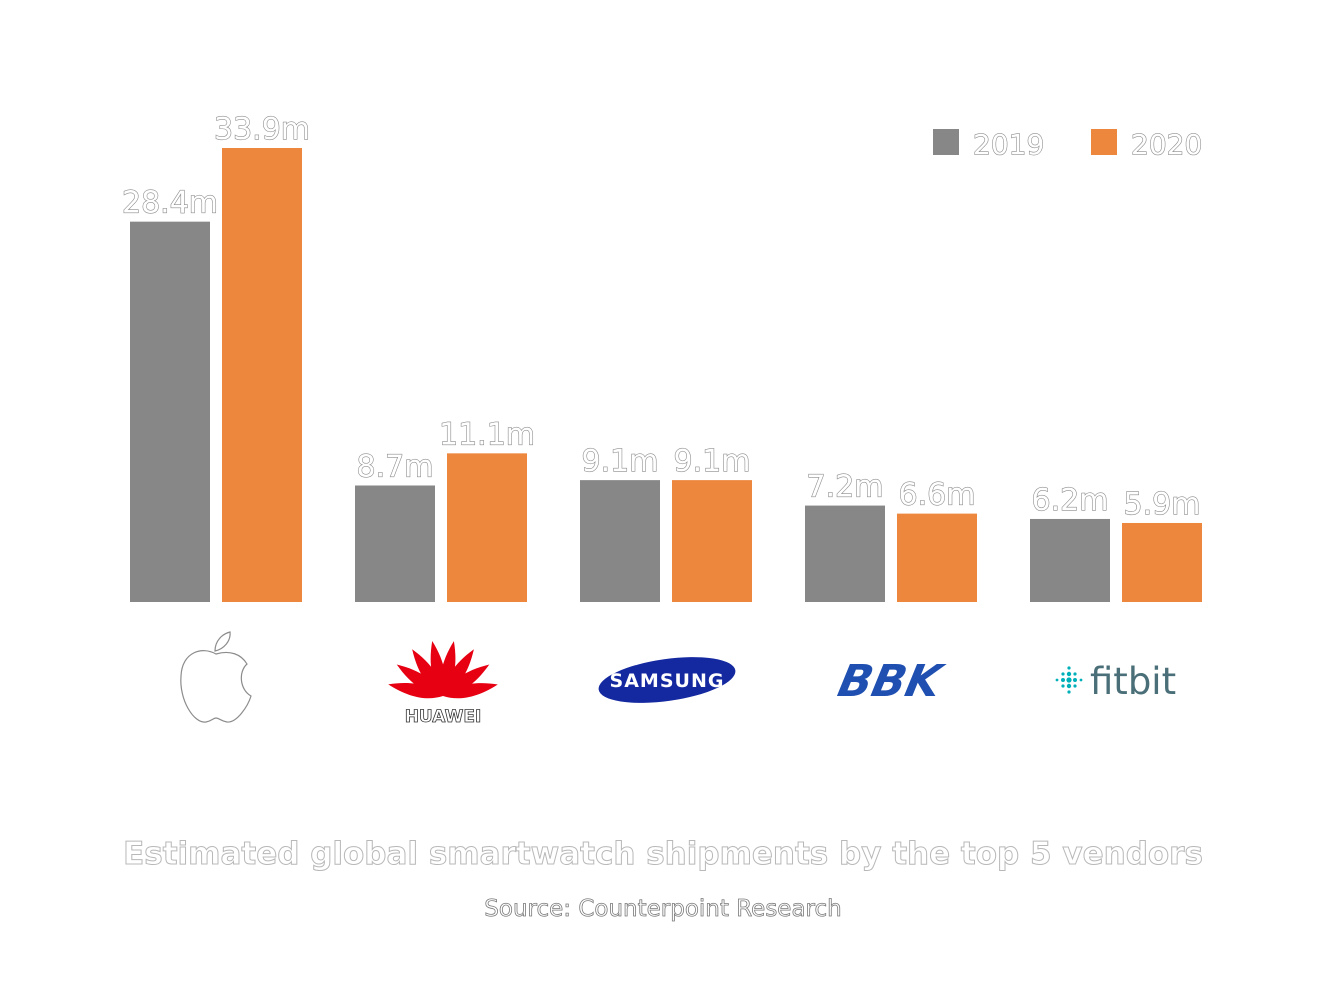 The image size is (1326, 998). What do you see at coordinates (170, 203) in the screenshot?
I see `value-label-apple-2019: 28.4m` at bounding box center [170, 203].